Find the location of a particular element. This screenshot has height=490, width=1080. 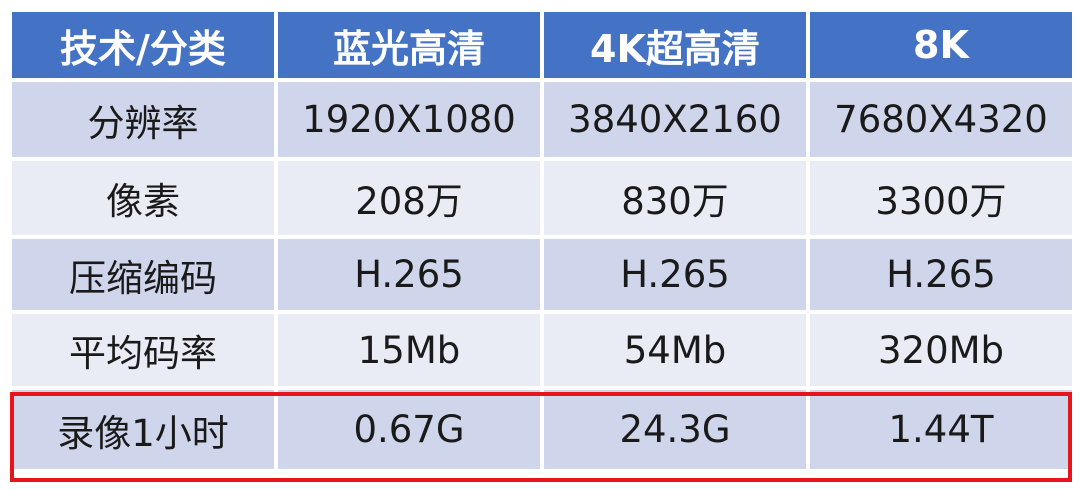

row-label: 录像1小时 is located at coordinates (143, 429).